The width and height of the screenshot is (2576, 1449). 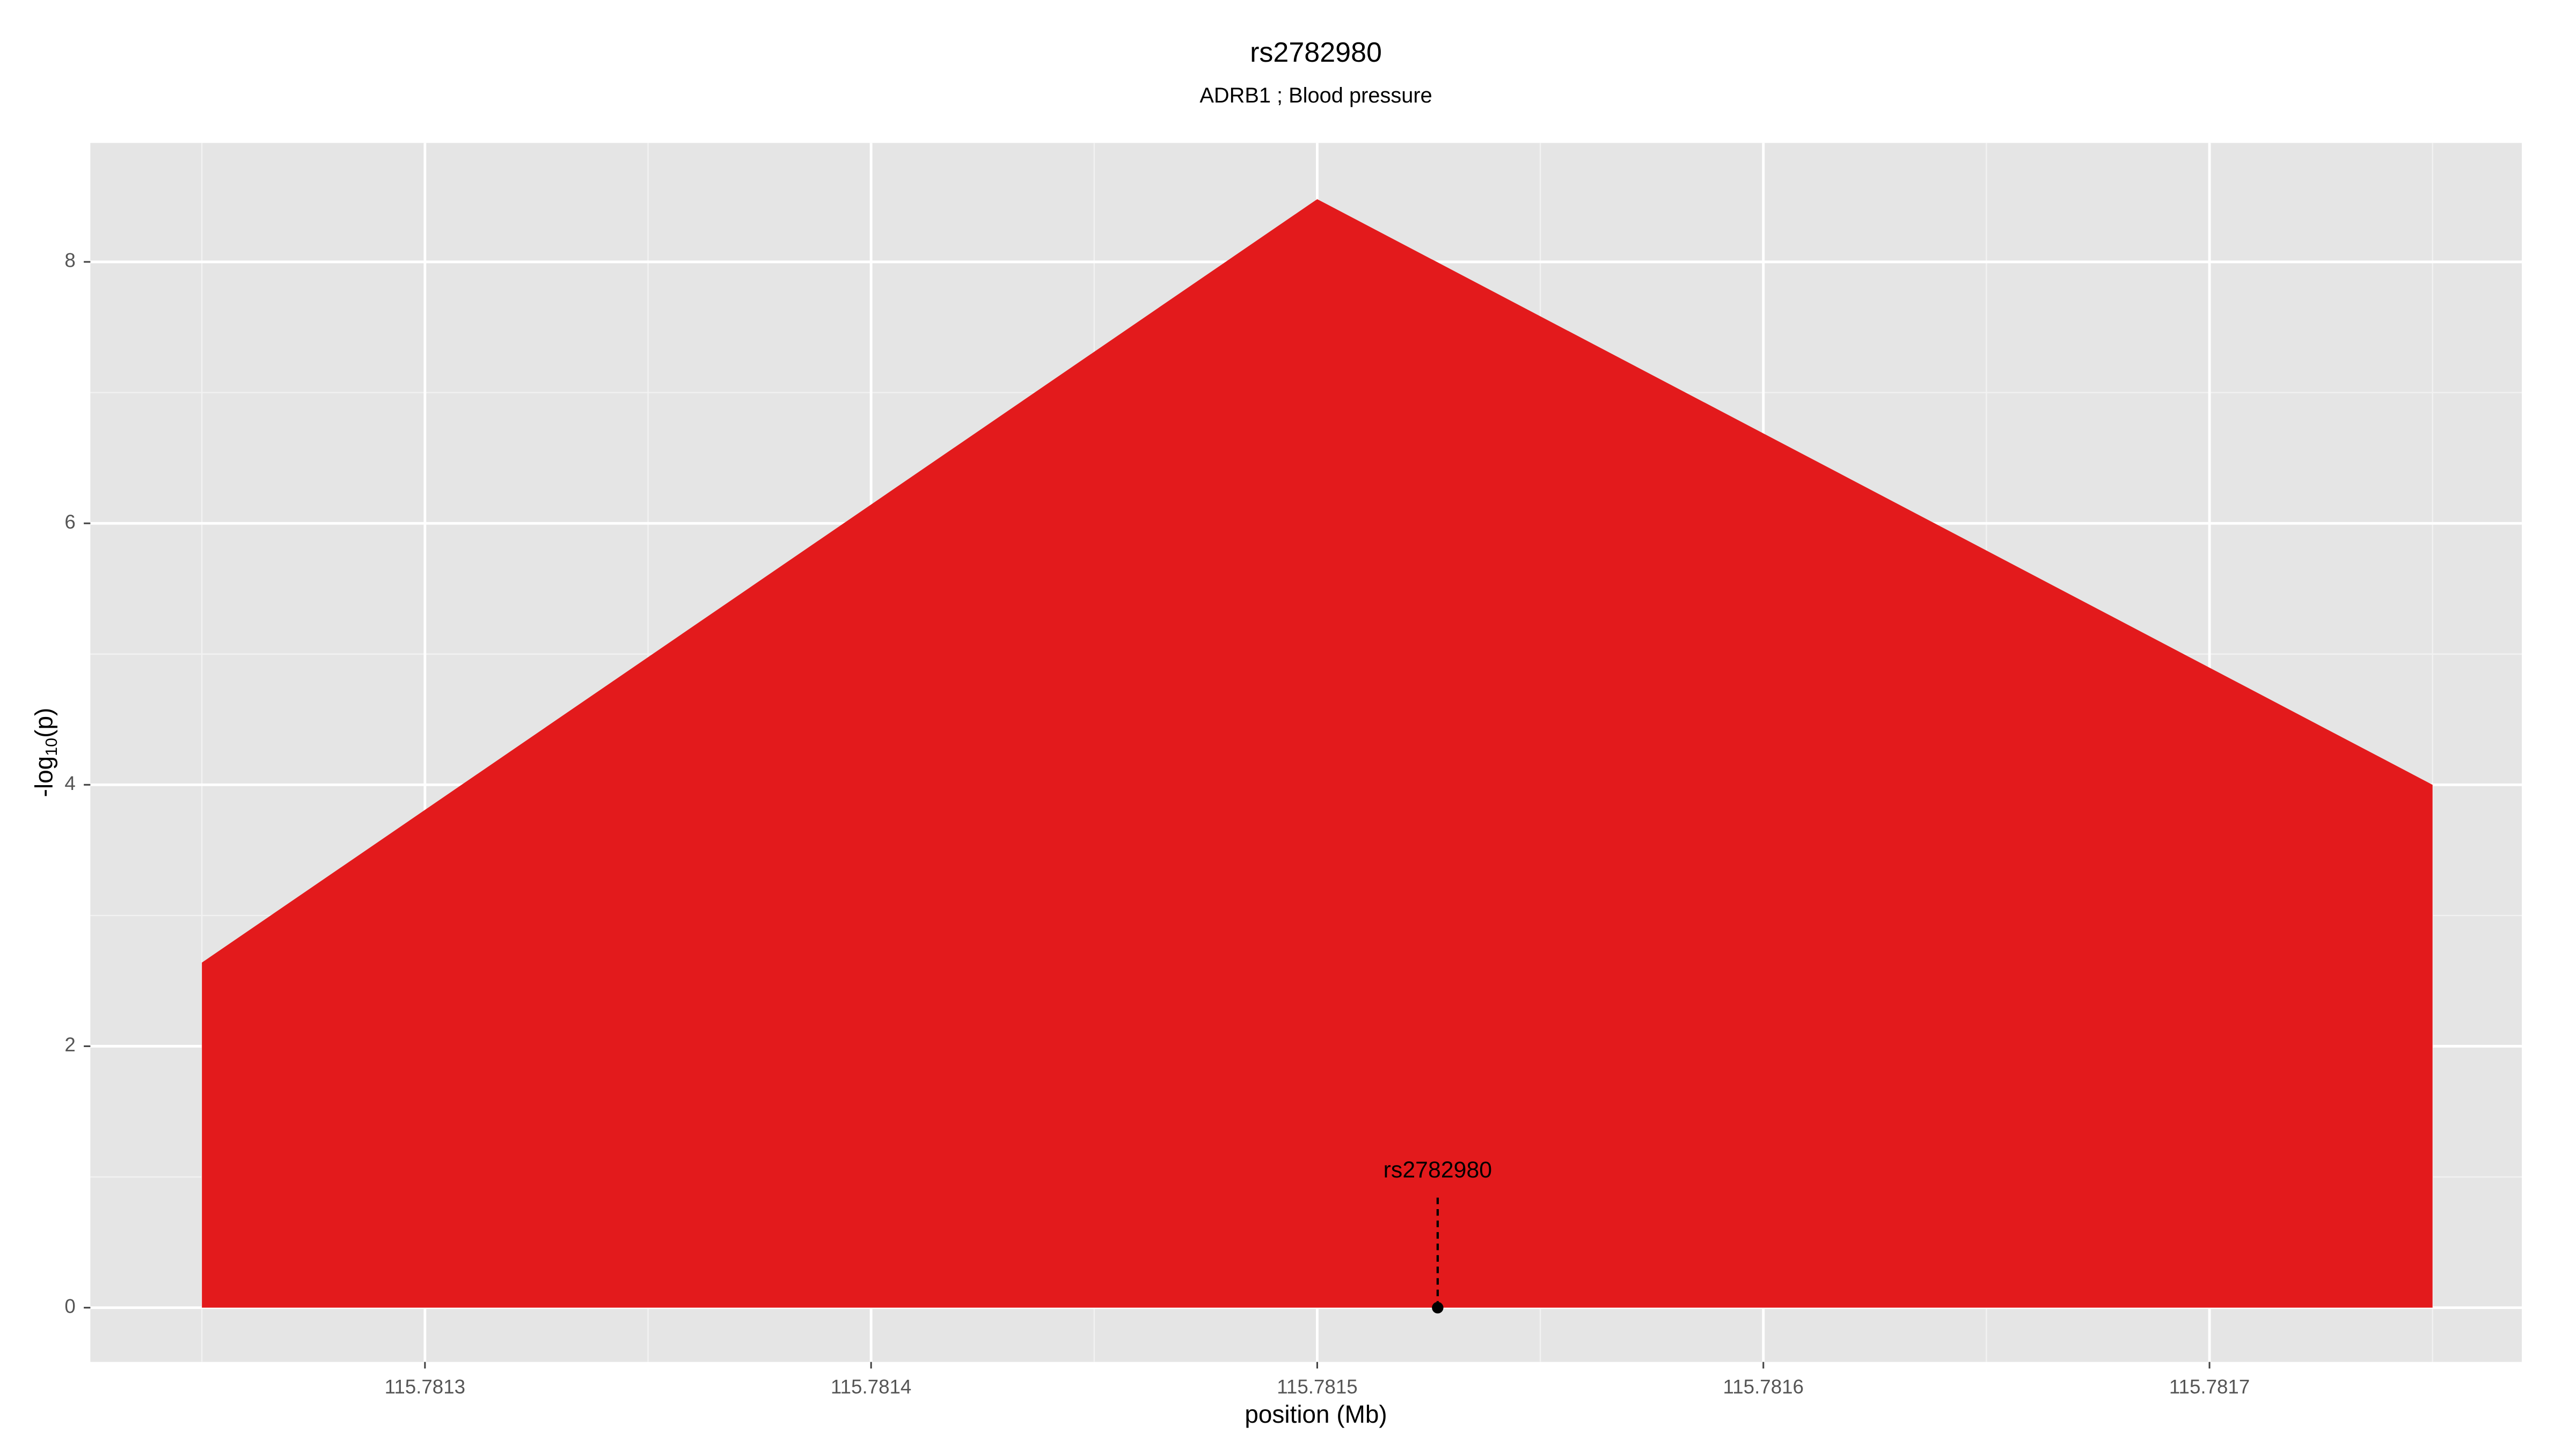 What do you see at coordinates (69, 1306) in the screenshot?
I see `y-tick-label: 0` at bounding box center [69, 1306].